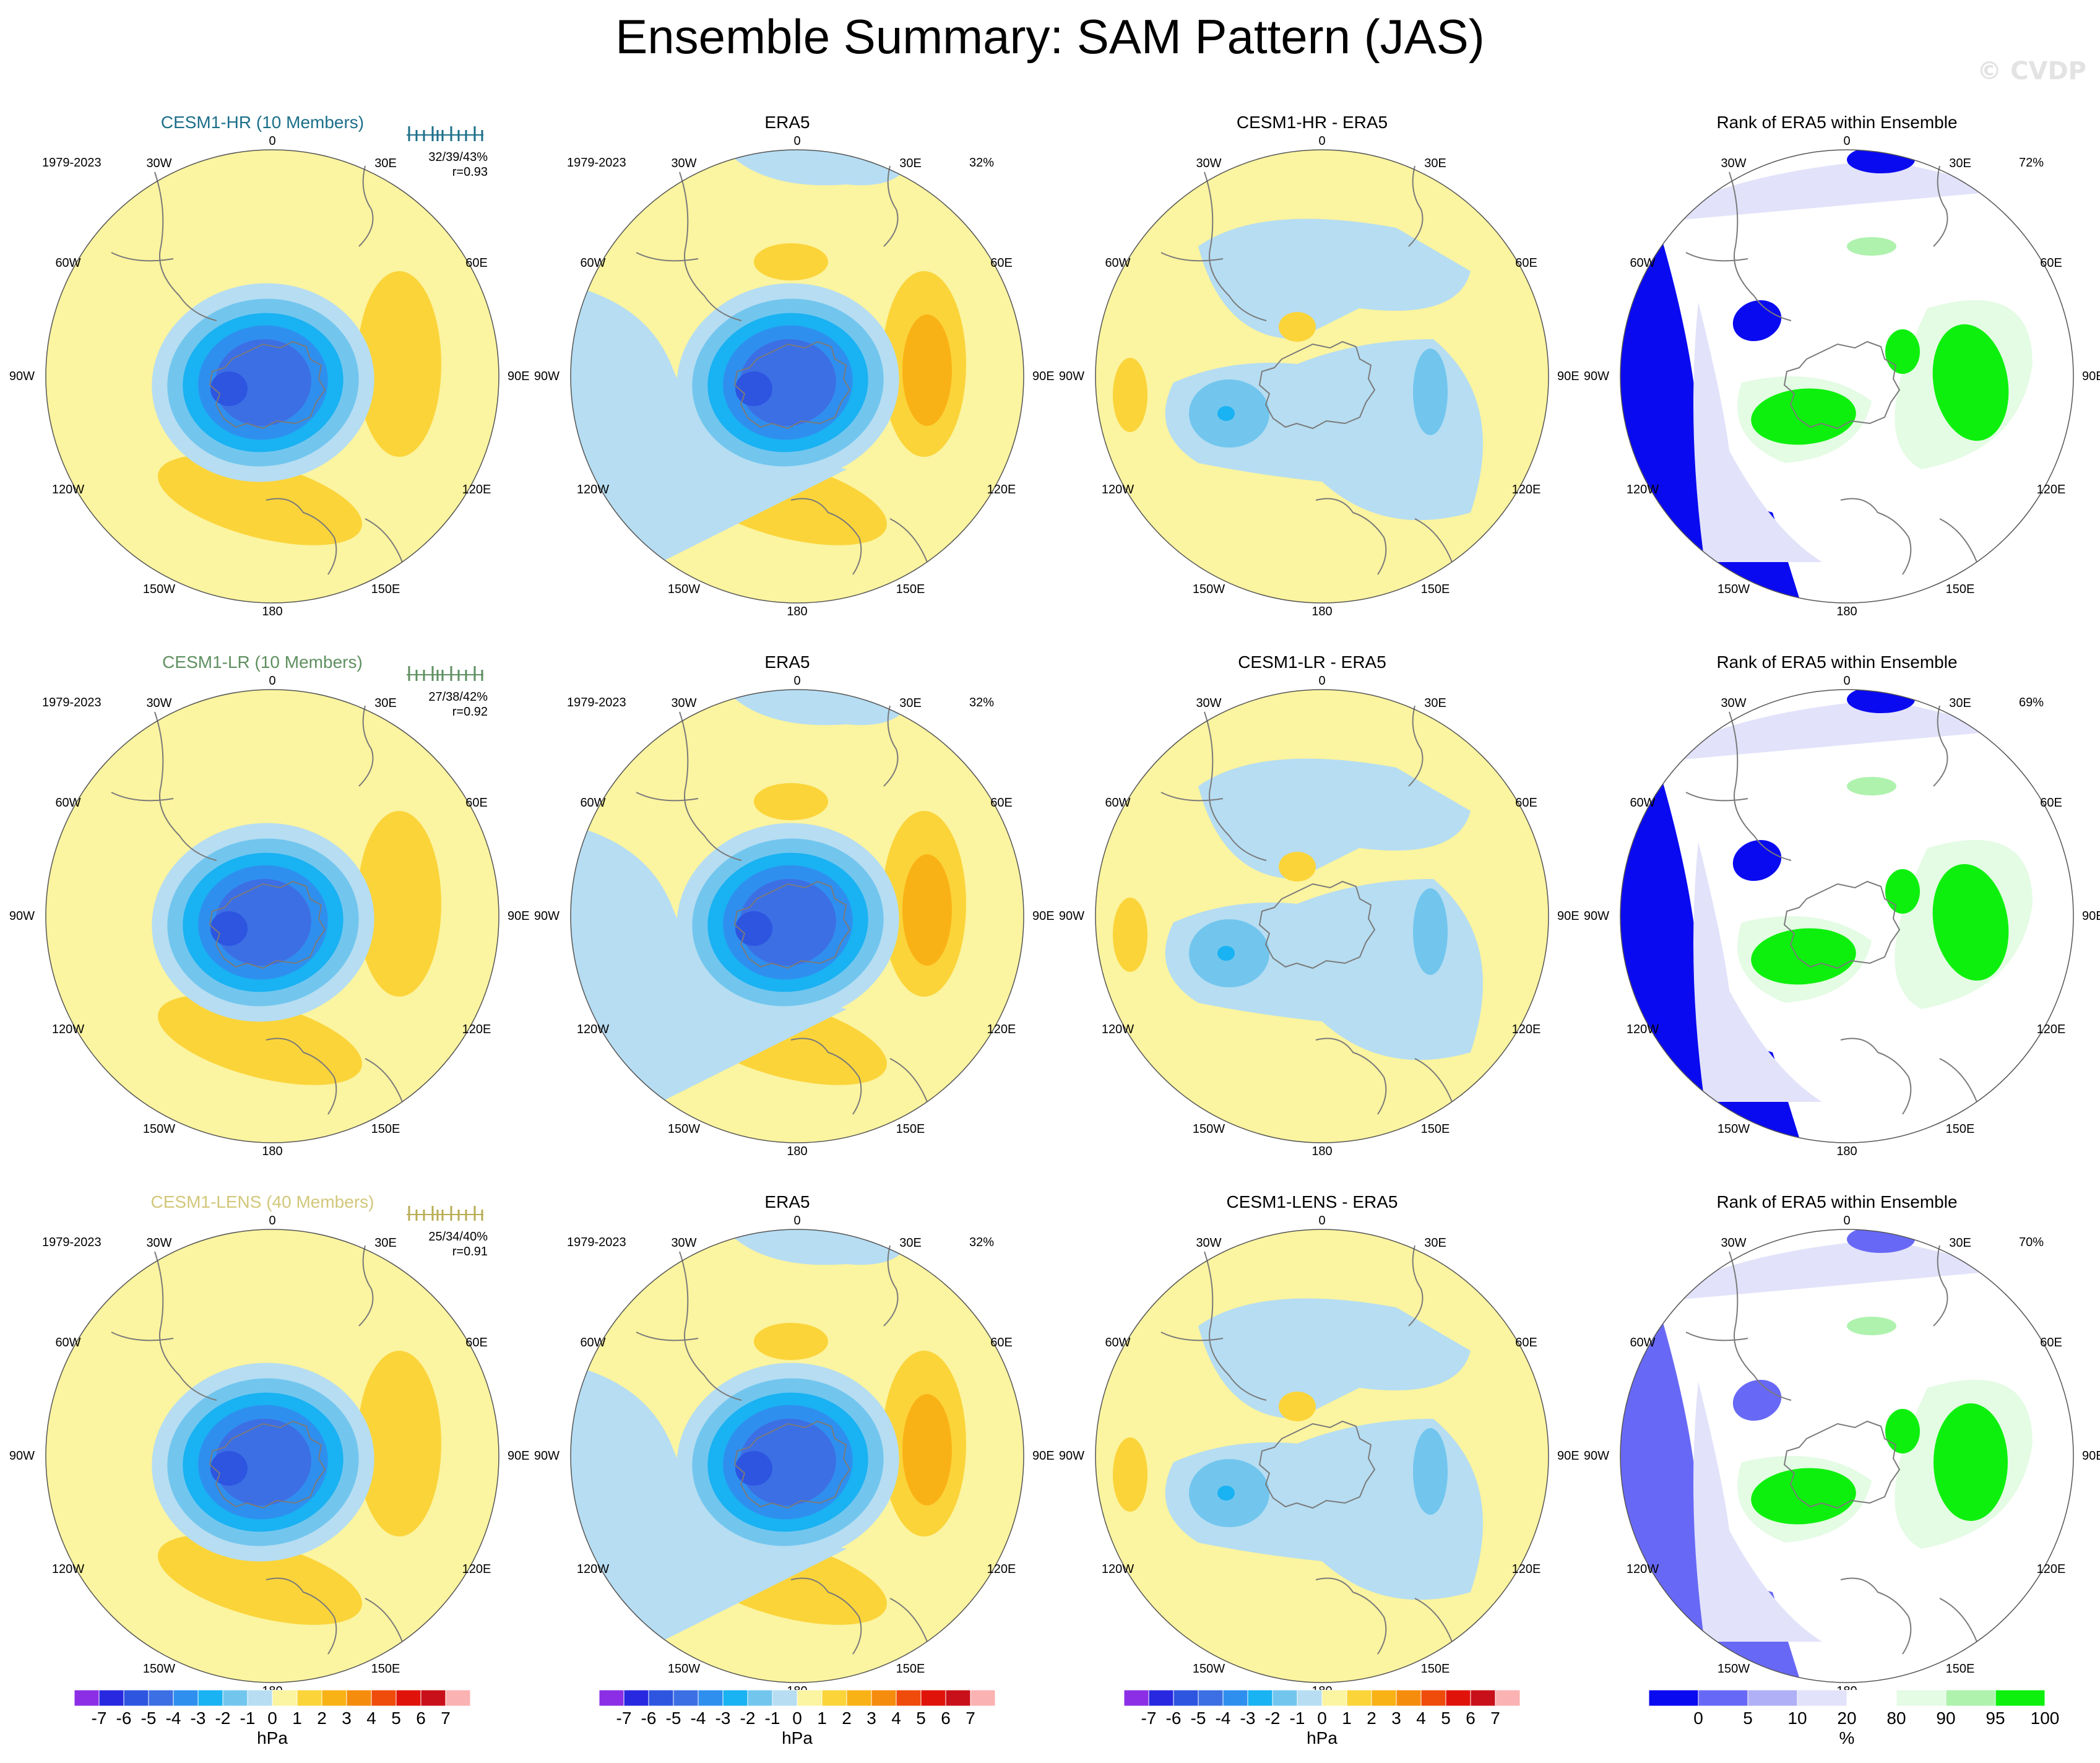  Describe the element at coordinates (1797, 1718) in the screenshot. I see `colorbar-tick-label: 10` at that location.